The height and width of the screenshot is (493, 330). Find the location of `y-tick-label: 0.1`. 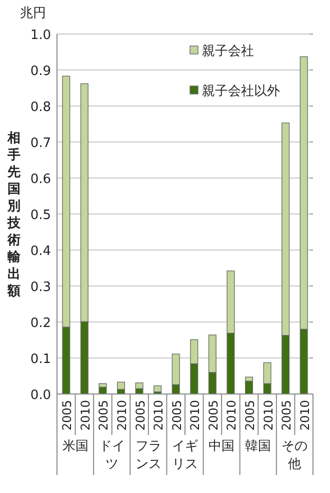

y-tick-label: 0.1 is located at coordinates (40, 359).